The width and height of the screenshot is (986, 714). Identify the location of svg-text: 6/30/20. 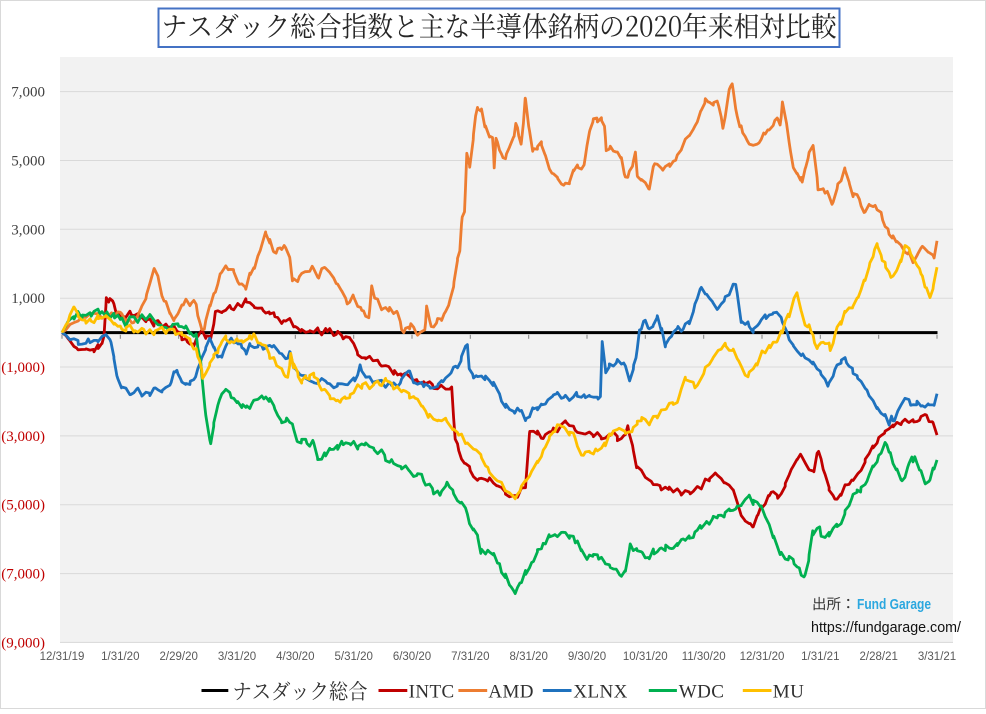
(412, 657).